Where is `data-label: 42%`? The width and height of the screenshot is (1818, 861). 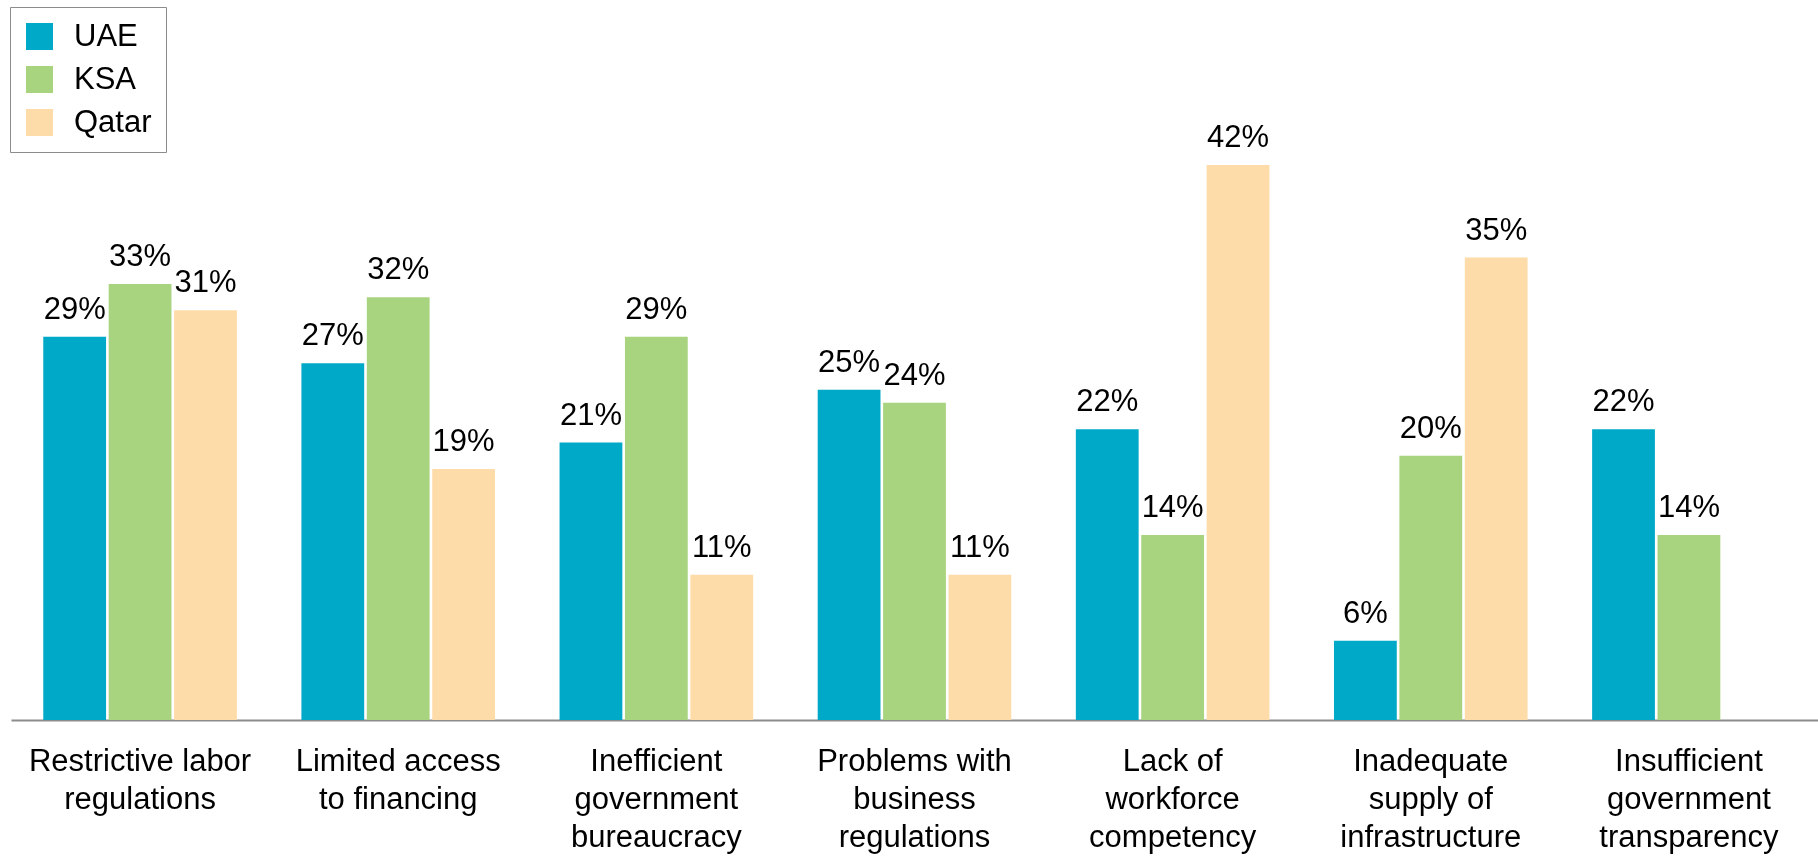
data-label: 42% is located at coordinates (1238, 136).